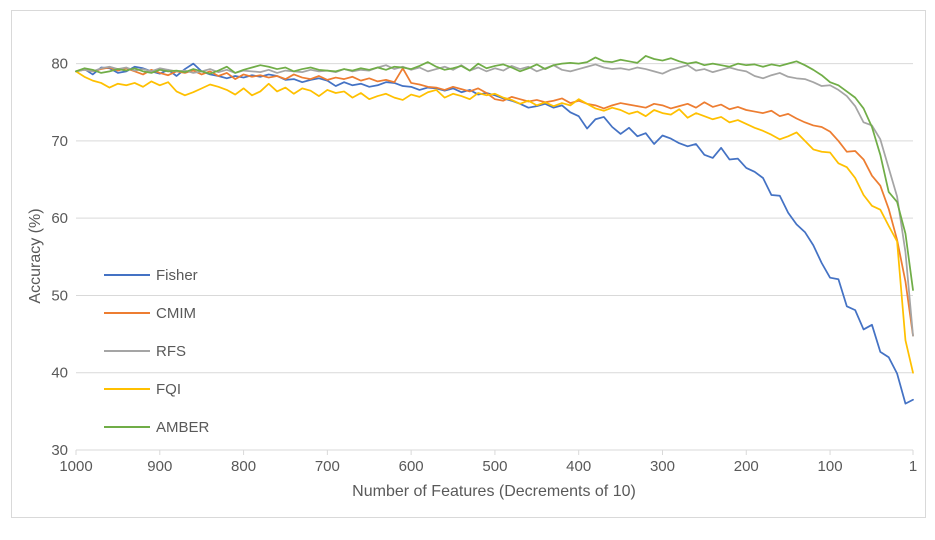 The width and height of the screenshot is (935, 540). Describe the element at coordinates (662, 466) in the screenshot. I see `x-tick-label: 300` at that location.